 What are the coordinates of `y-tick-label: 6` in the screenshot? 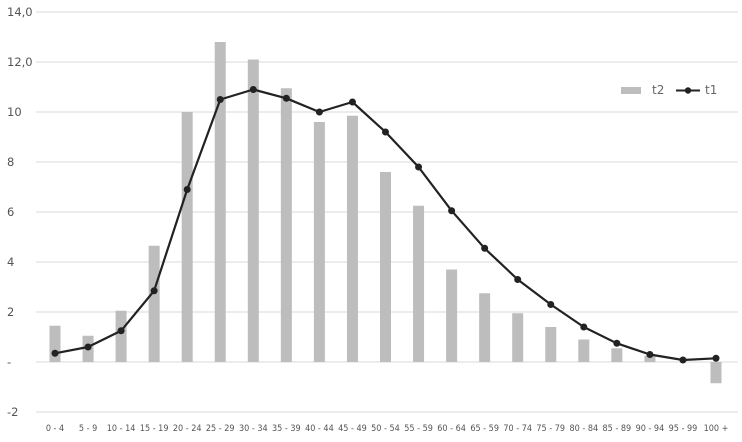 It's located at (10, 212).